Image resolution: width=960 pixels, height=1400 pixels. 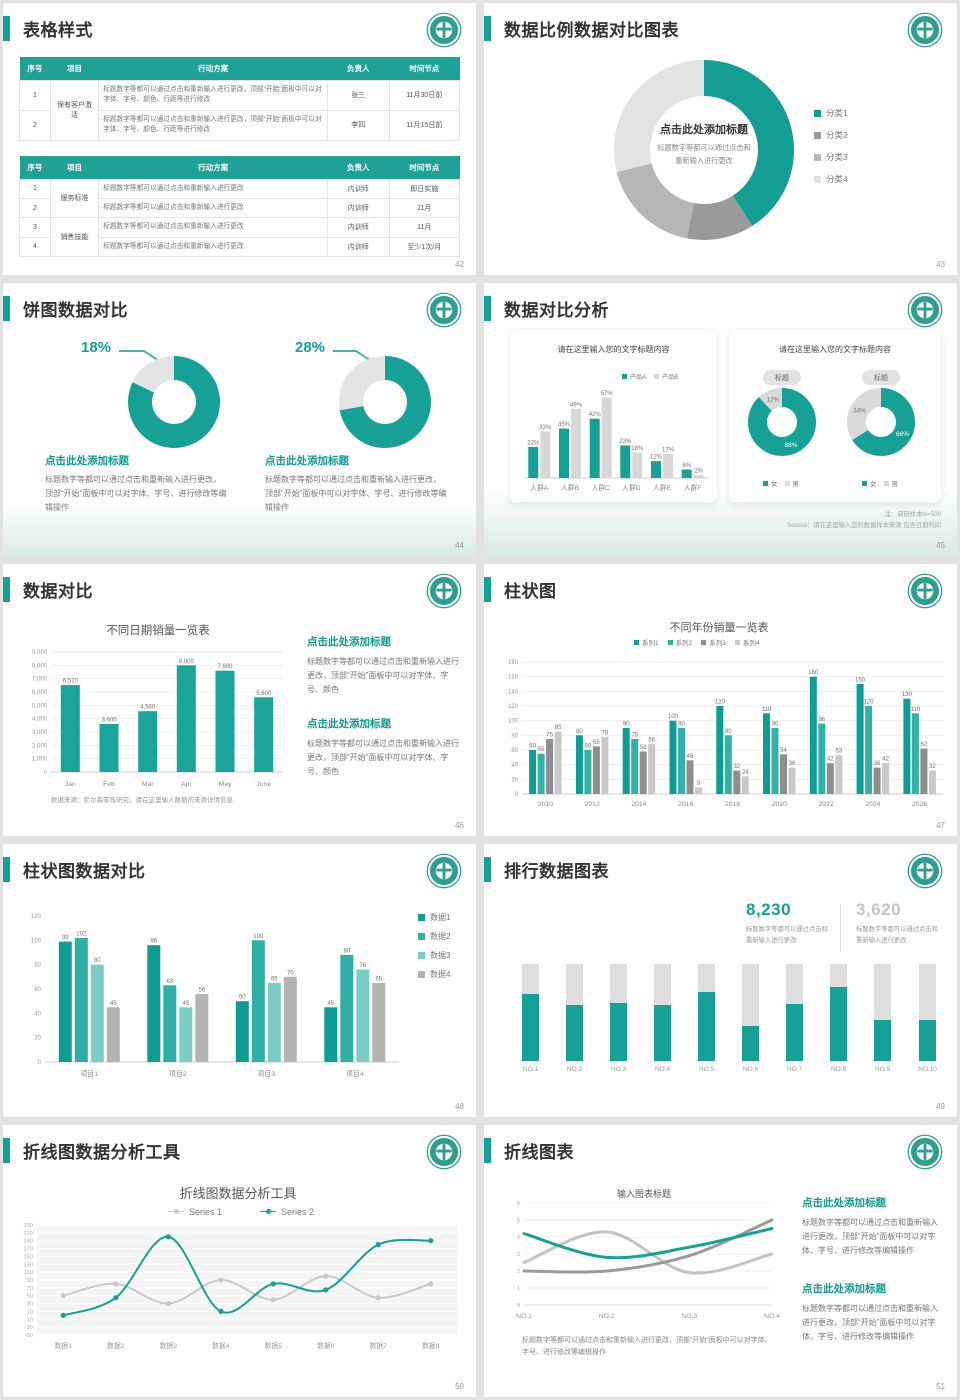 I want to click on svg-text: 人群F, so click(x=693, y=487).